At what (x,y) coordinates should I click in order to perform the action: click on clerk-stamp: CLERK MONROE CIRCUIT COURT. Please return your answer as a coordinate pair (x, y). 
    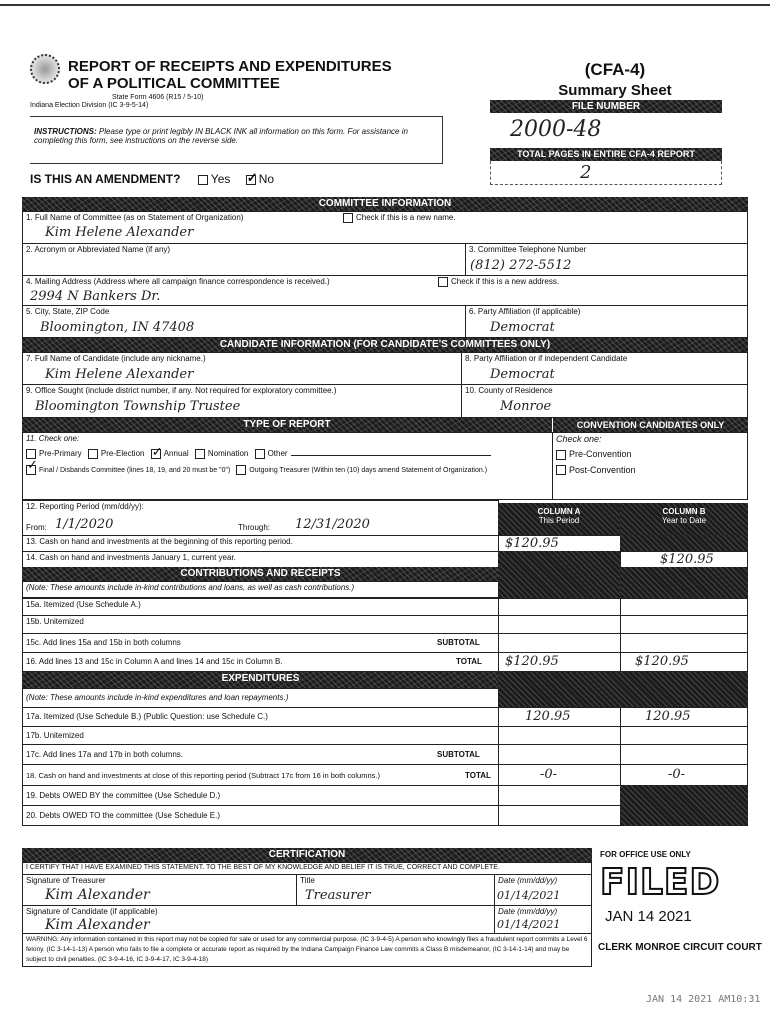
    Looking at the image, I should click on (680, 947).